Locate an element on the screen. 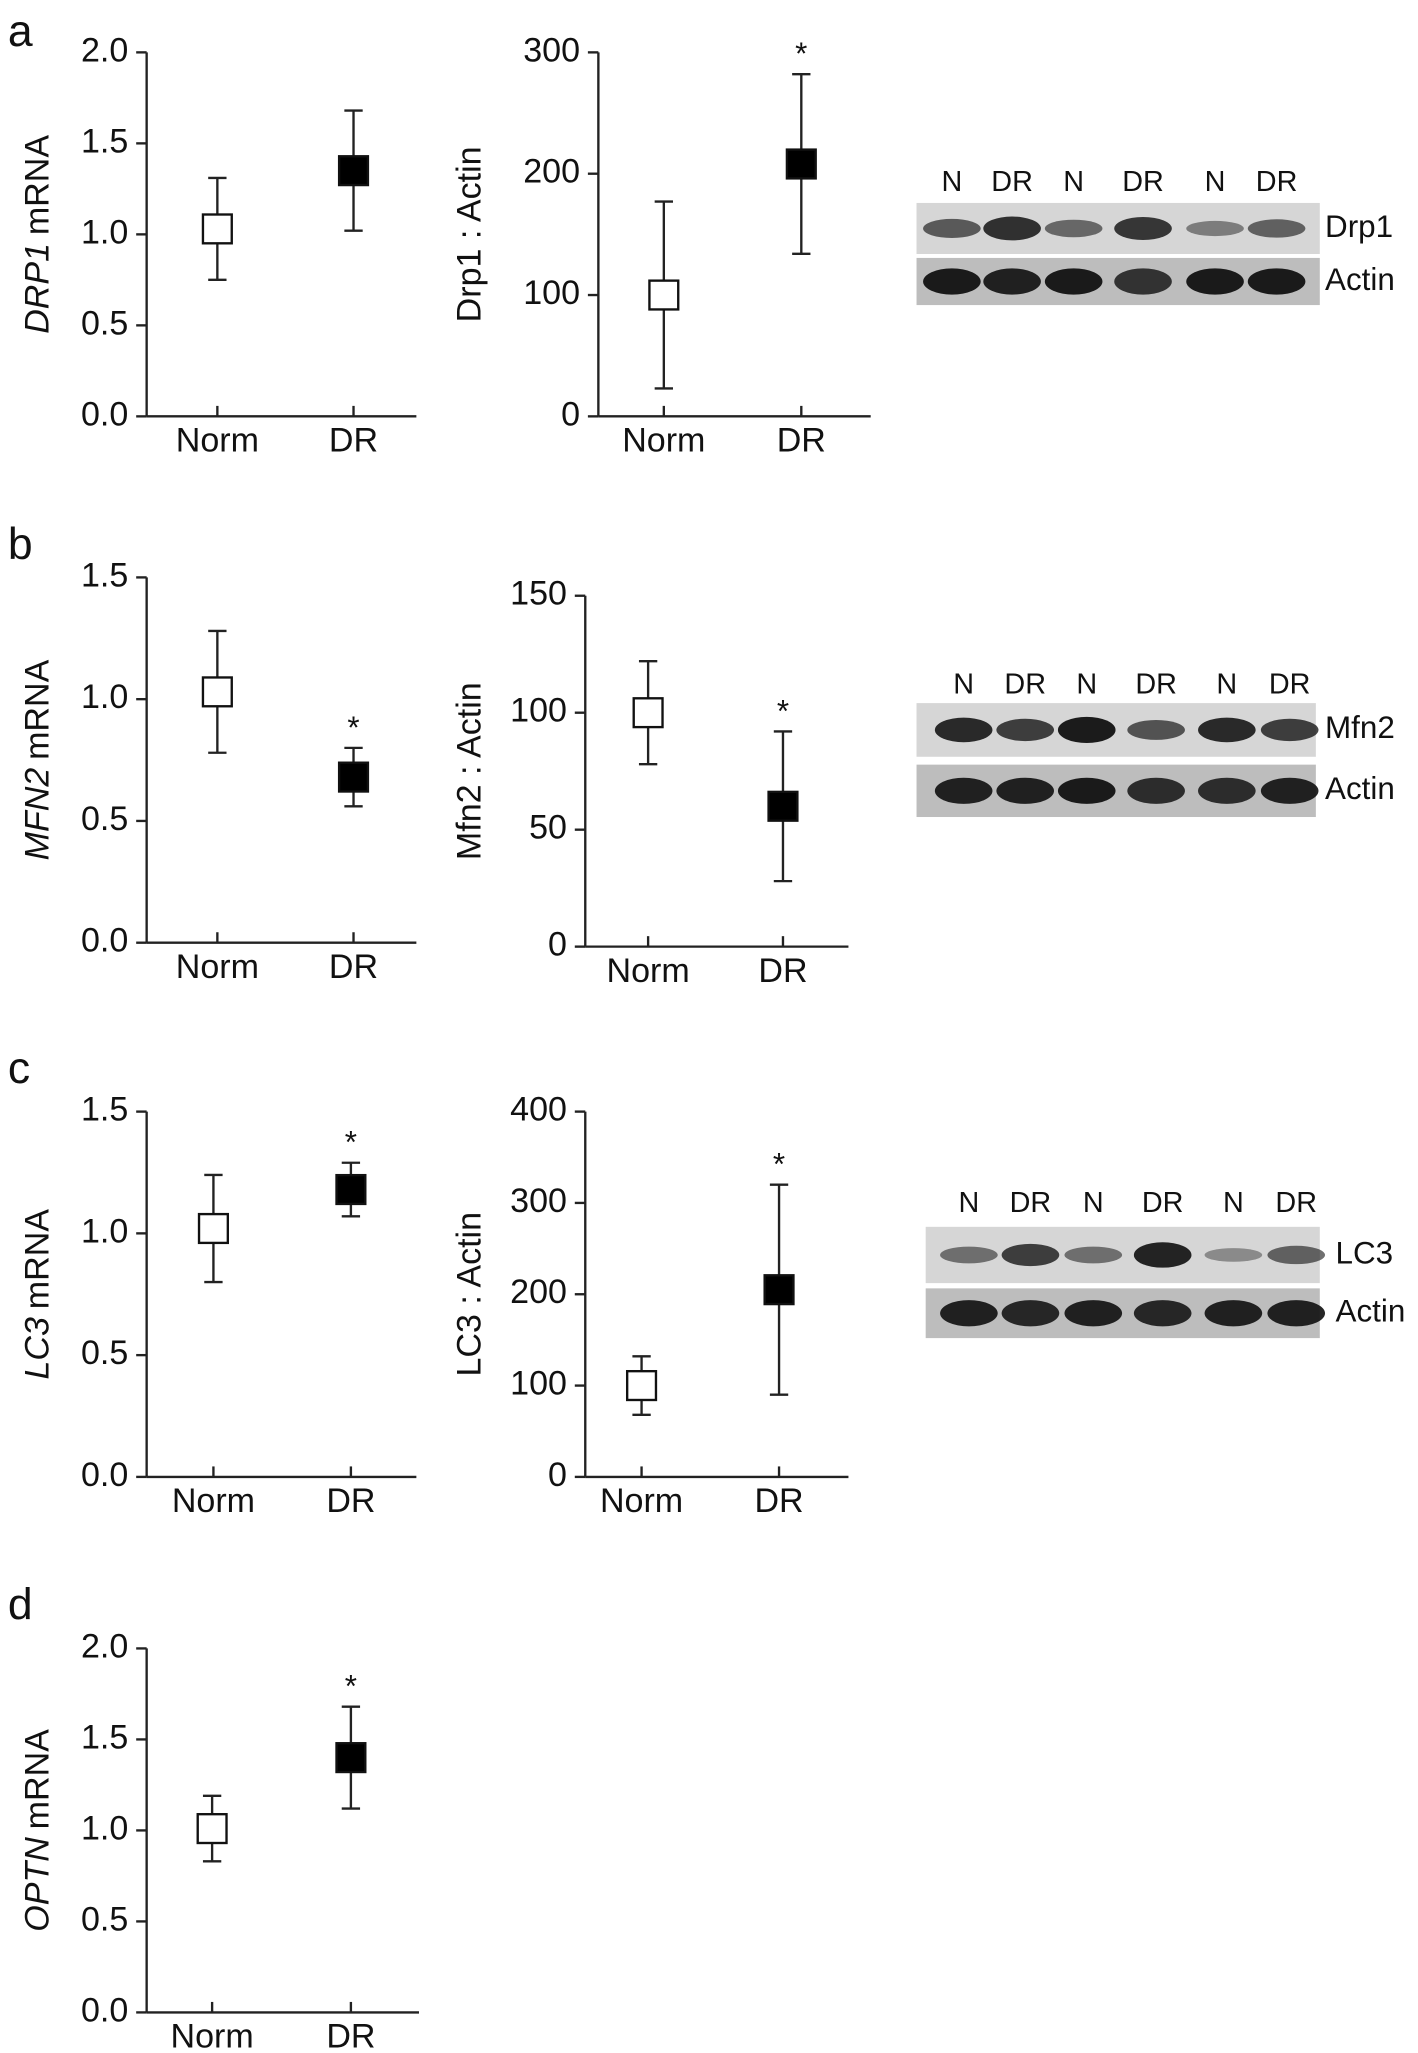 The width and height of the screenshot is (1418, 2053). y-axis-label: Mfn2 : Actin is located at coordinates (469, 771).